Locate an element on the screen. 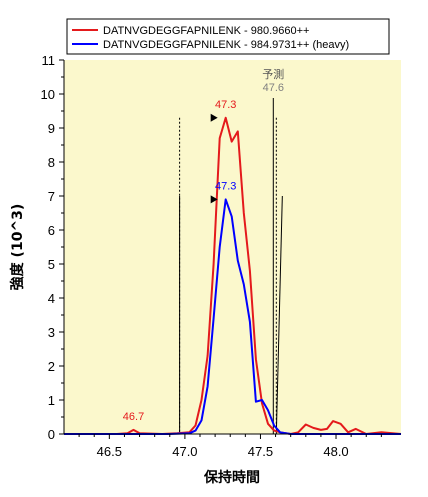 The image size is (428, 497). legend-label-1: DATNVGDEGGFAPNILENK - 984.9731++ (heavy) is located at coordinates (226, 45).